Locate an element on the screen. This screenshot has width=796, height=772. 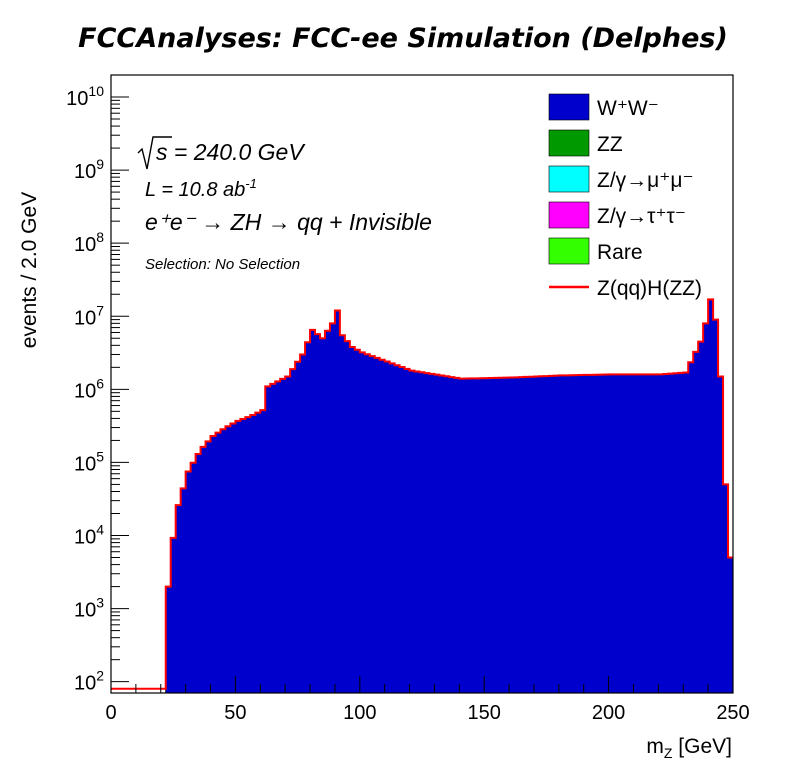
y-tick-label: 10³ is located at coordinates (89, 608).